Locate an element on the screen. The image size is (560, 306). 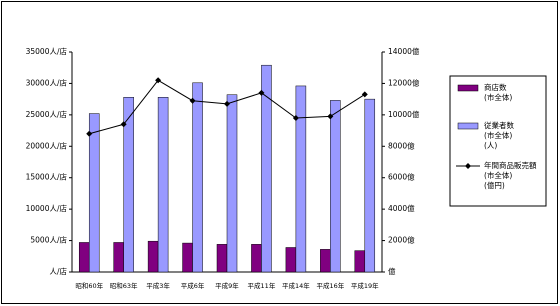
x-tick-label: 平成16年 is located at coordinates (330, 285).